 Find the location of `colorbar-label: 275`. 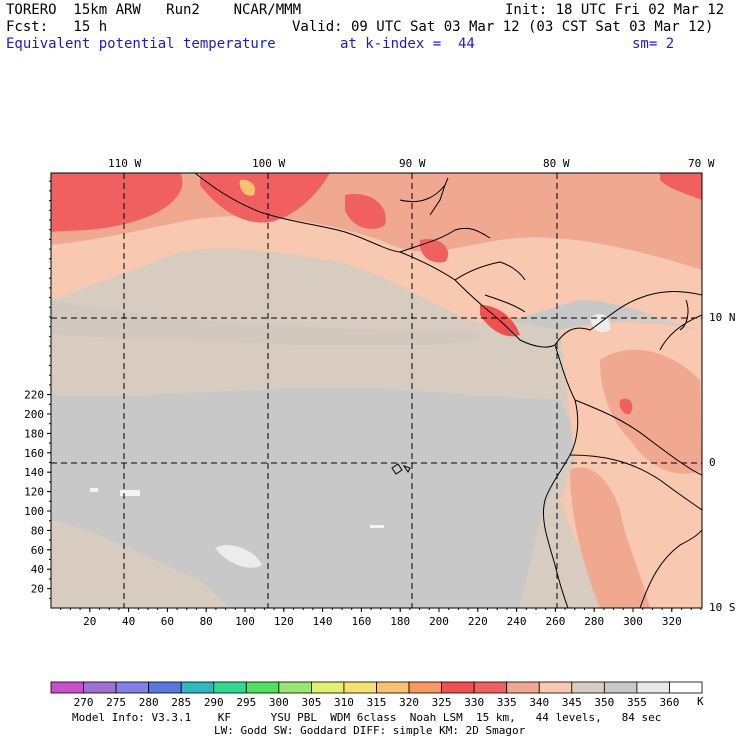

colorbar-label: 275 is located at coordinates (116, 702).